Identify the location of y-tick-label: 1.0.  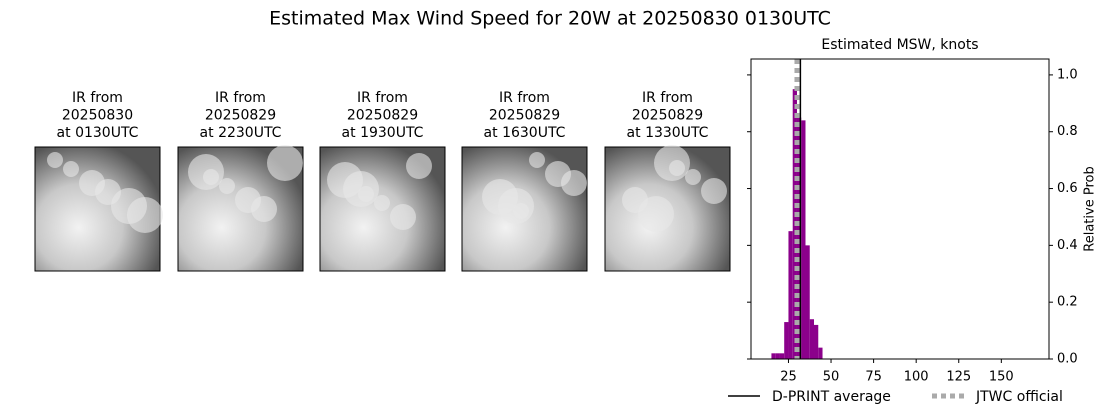
(1067, 74).